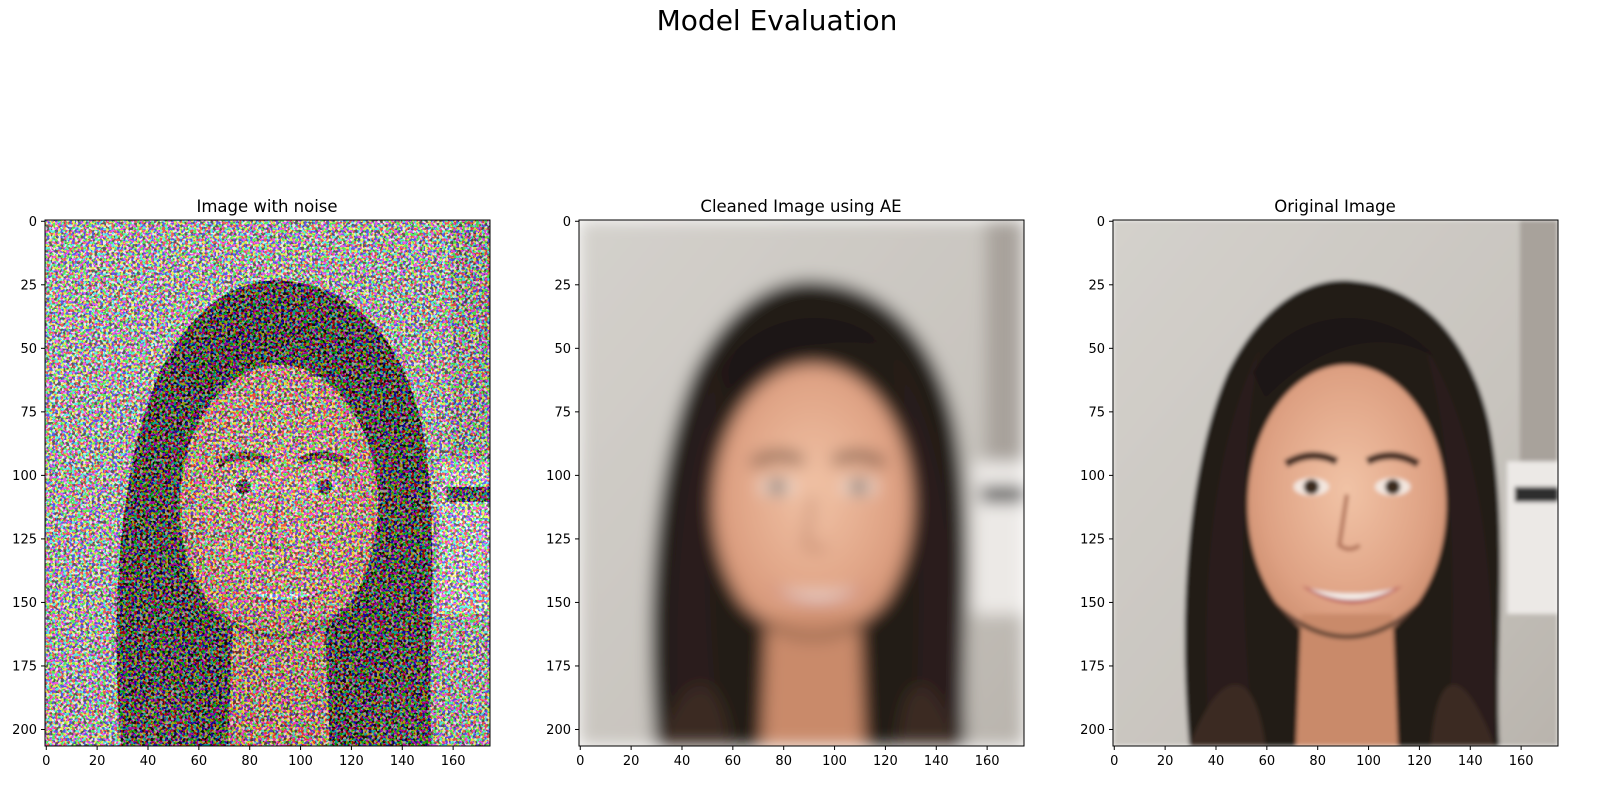 This screenshot has width=1606, height=798. What do you see at coordinates (777, 20) in the screenshot?
I see `figure-suptitle: Model Evaluation` at bounding box center [777, 20].